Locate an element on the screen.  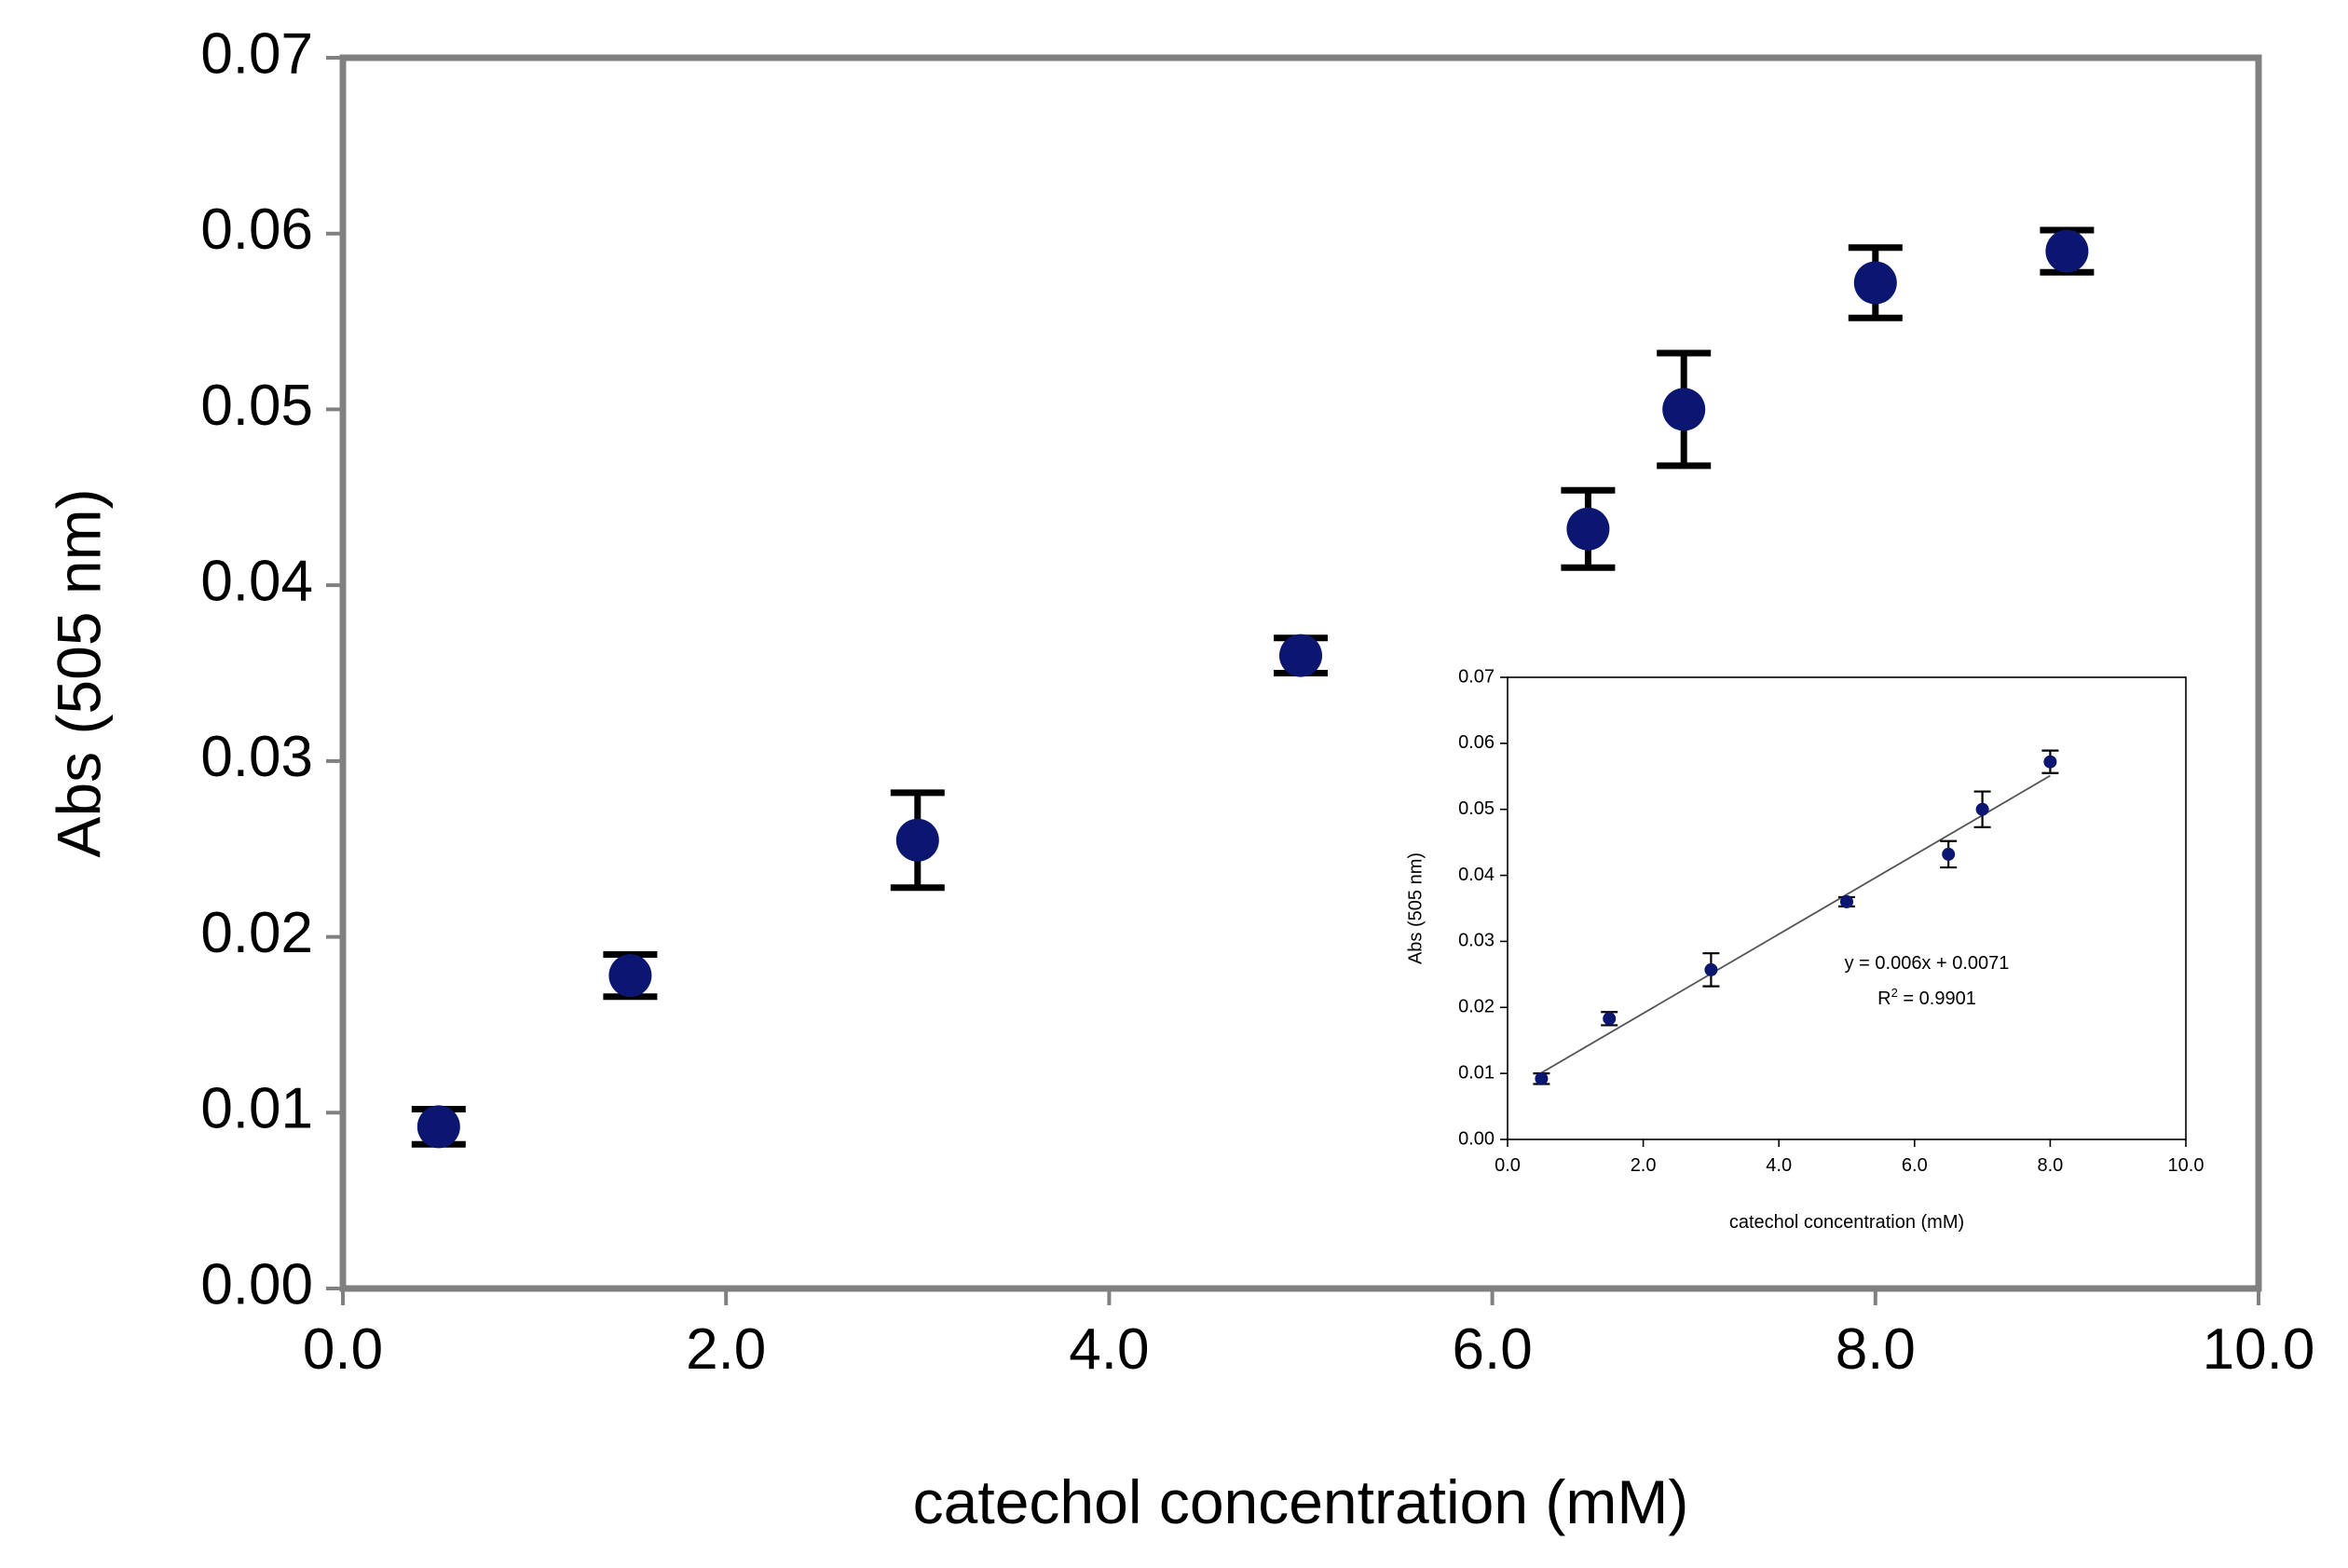
main-y-tick-label: 0.04 is located at coordinates (256, 582).